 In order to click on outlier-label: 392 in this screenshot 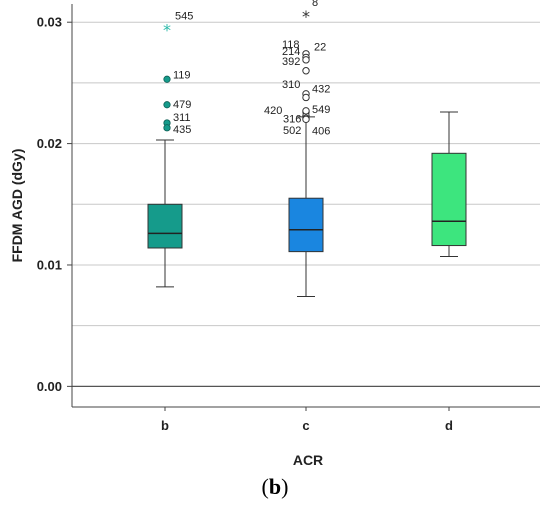, I will do `click(291, 62)`.